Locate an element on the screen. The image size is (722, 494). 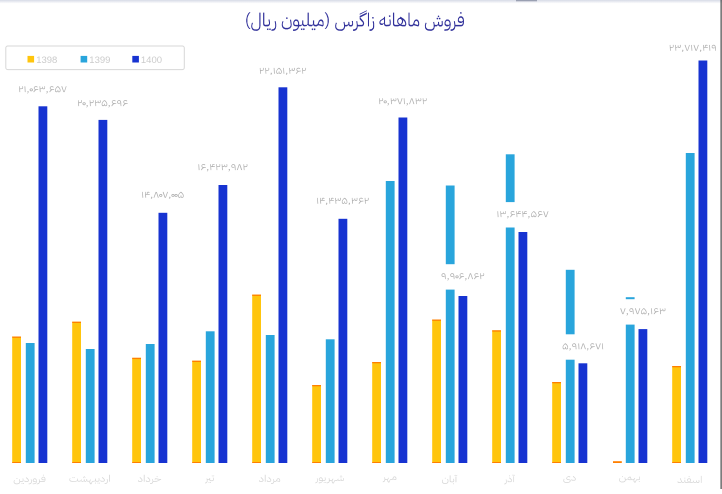
svg-text: 1399 is located at coordinates (99, 60).